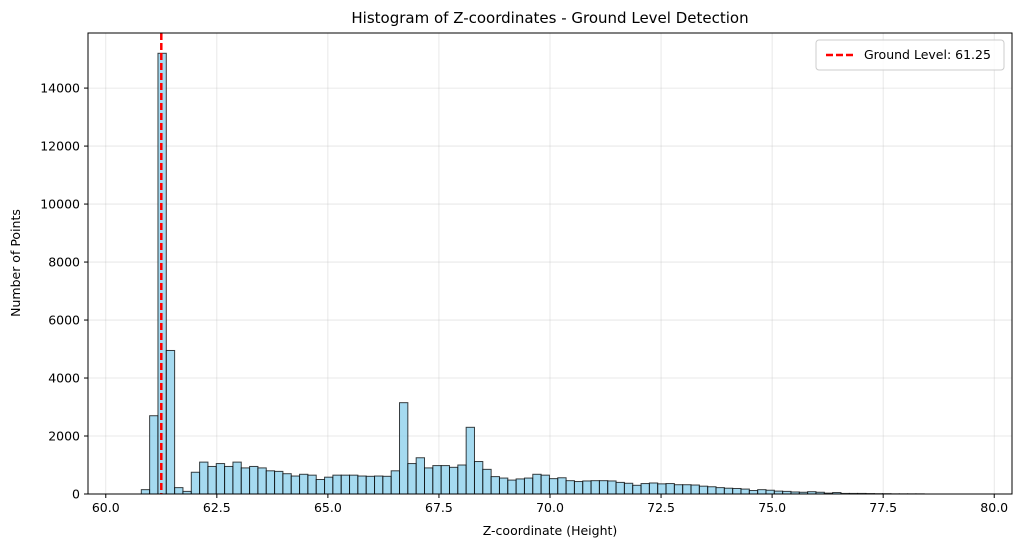 The height and width of the screenshot is (547, 1023). Describe the element at coordinates (15, 263) in the screenshot. I see `y-axis-label: Number of Points` at that location.